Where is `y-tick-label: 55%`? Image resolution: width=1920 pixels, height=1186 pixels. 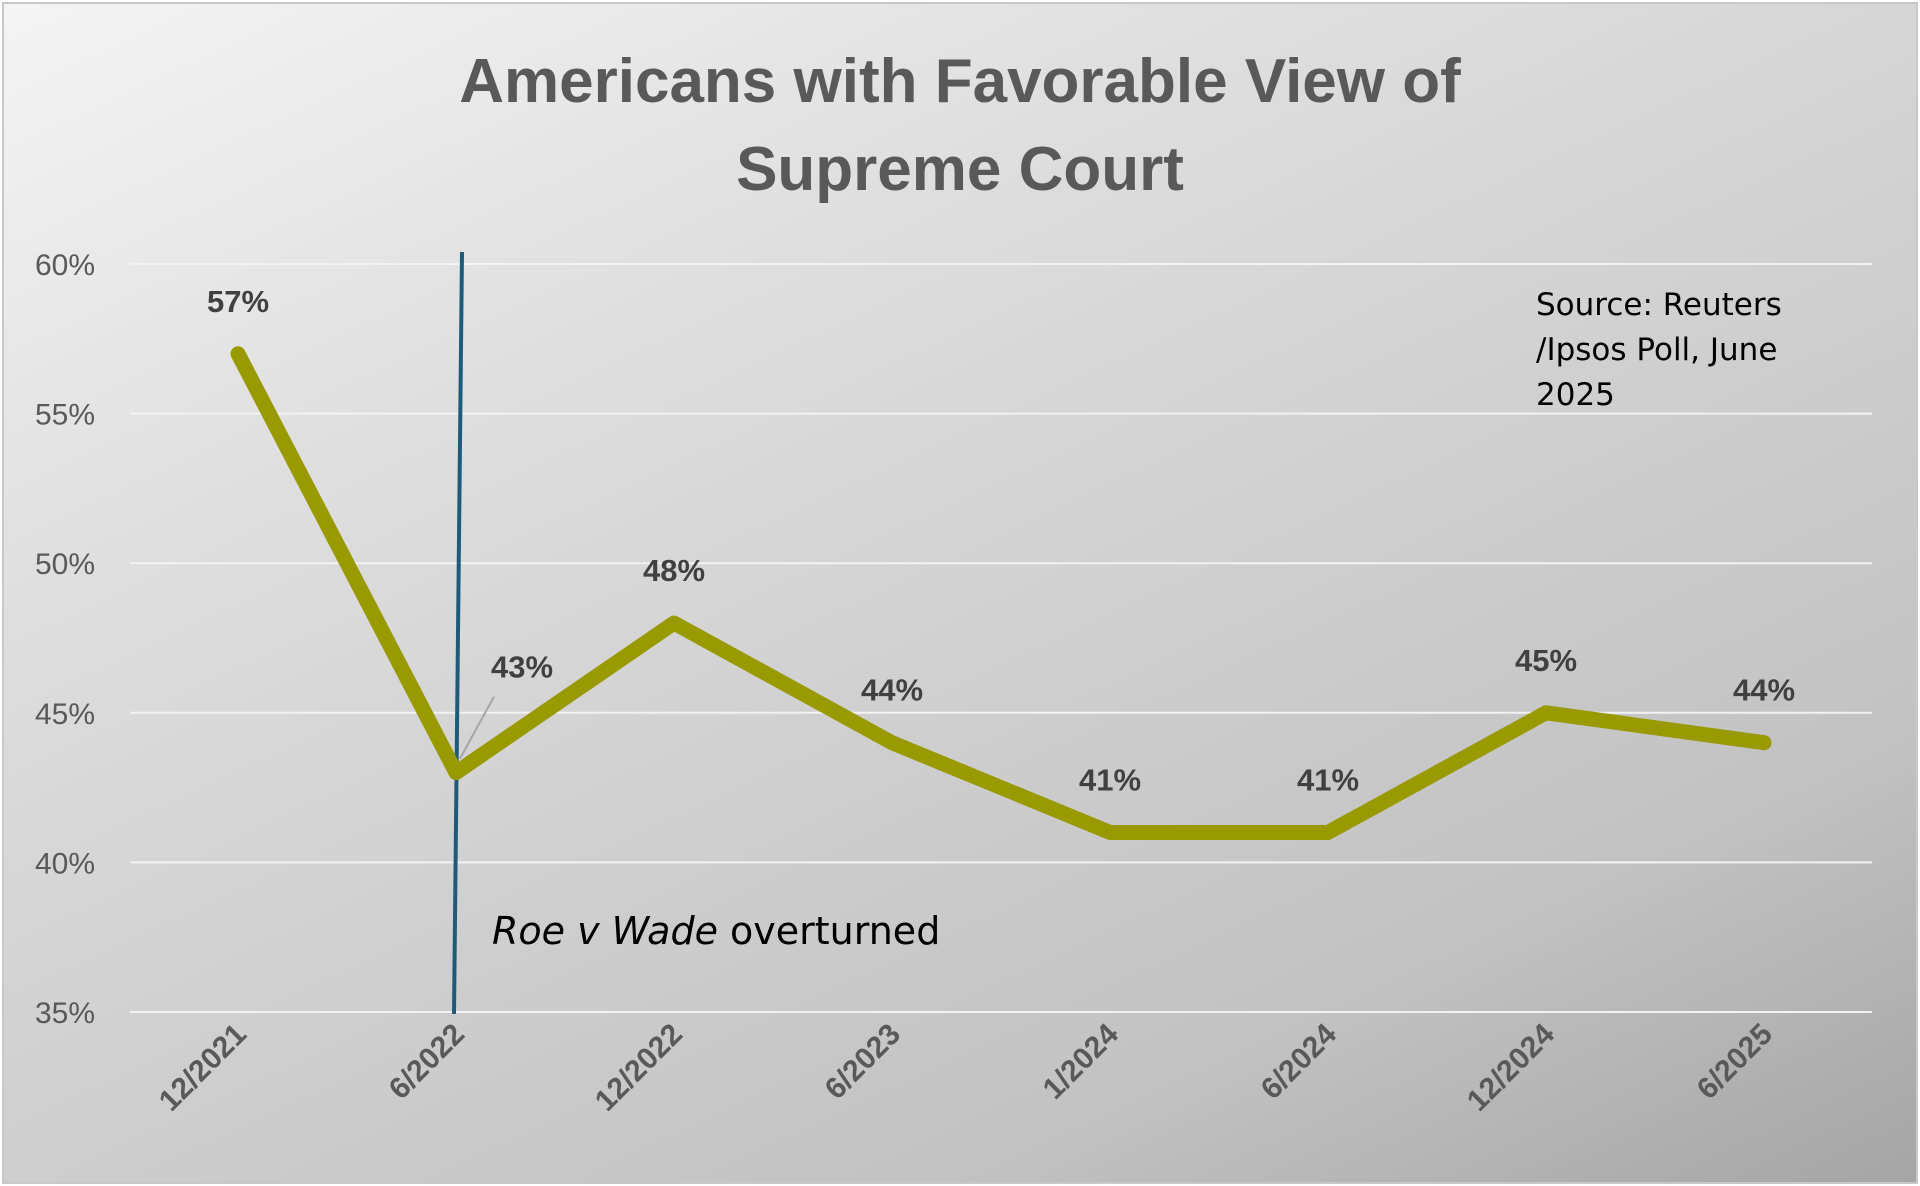 y-tick-label: 55% is located at coordinates (65, 415).